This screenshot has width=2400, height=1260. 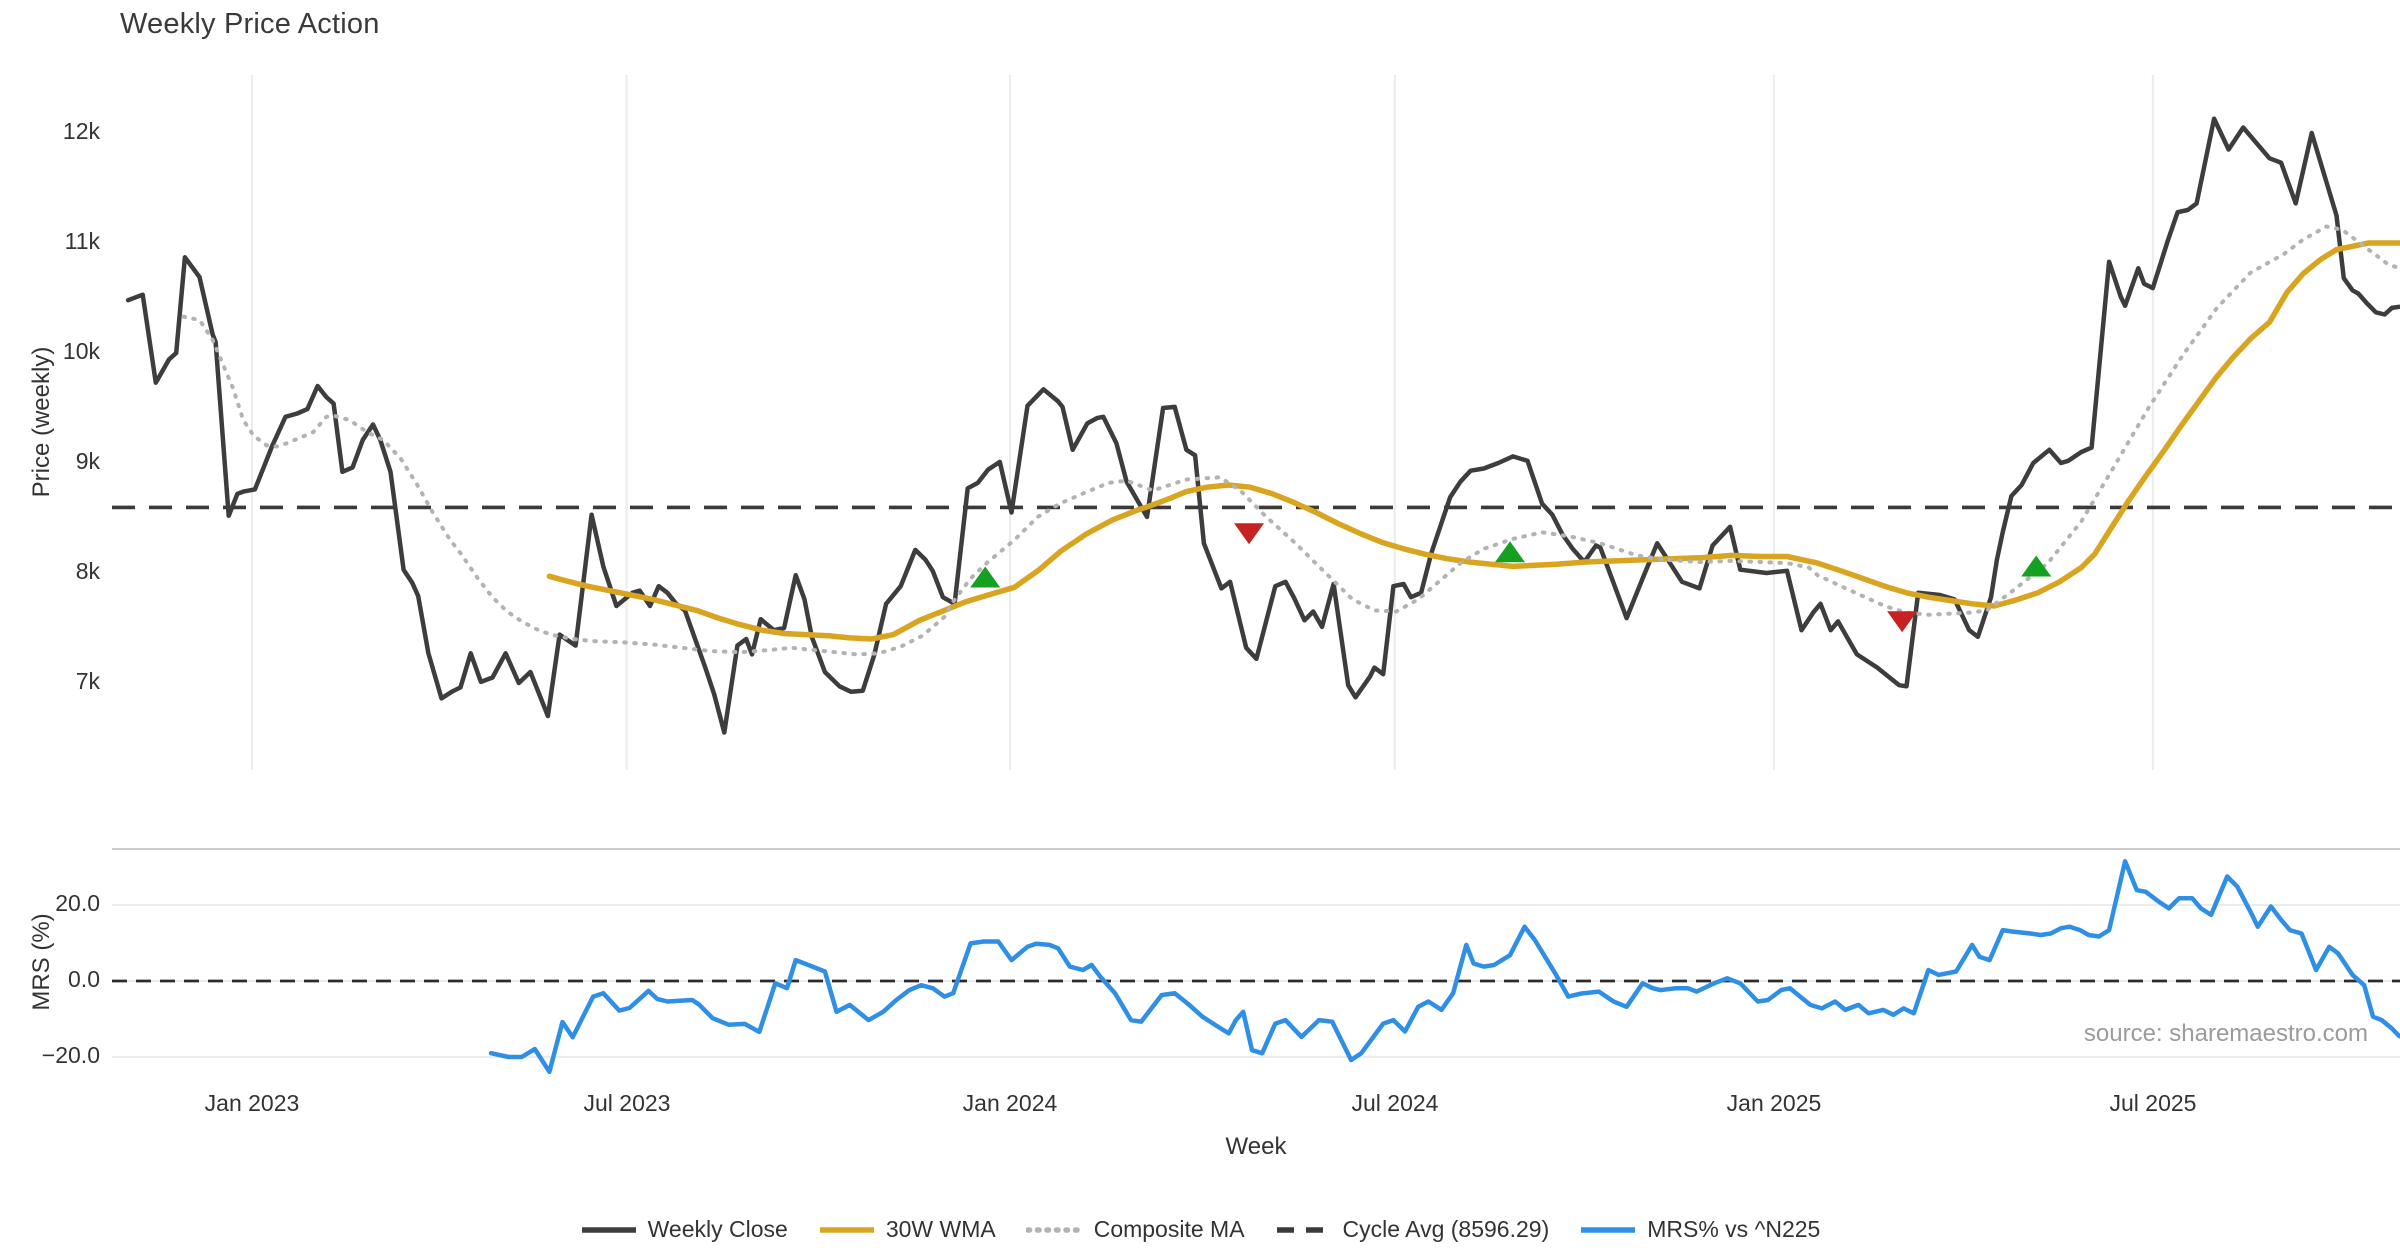 I want to click on mrs-ytick: 0.0, so click(x=84, y=979).